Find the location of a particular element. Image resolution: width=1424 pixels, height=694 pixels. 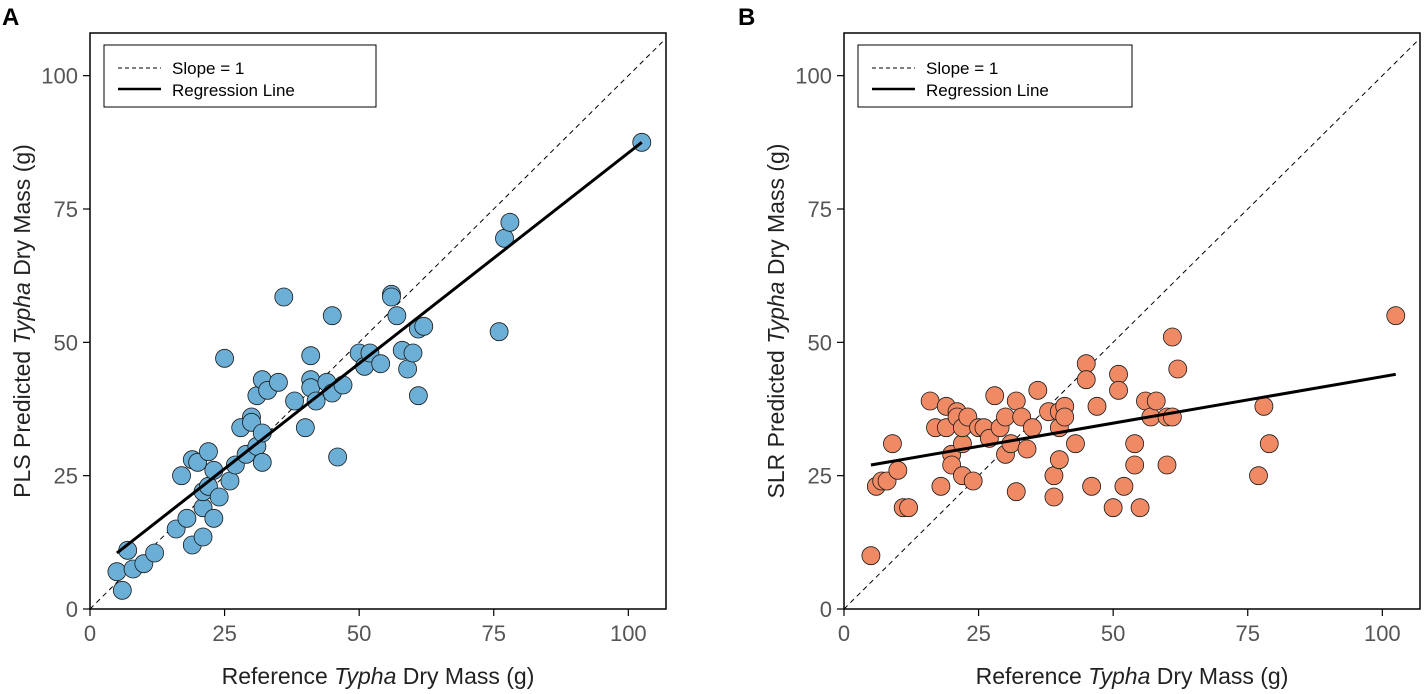

legend-box-a is located at coordinates (240, 76).